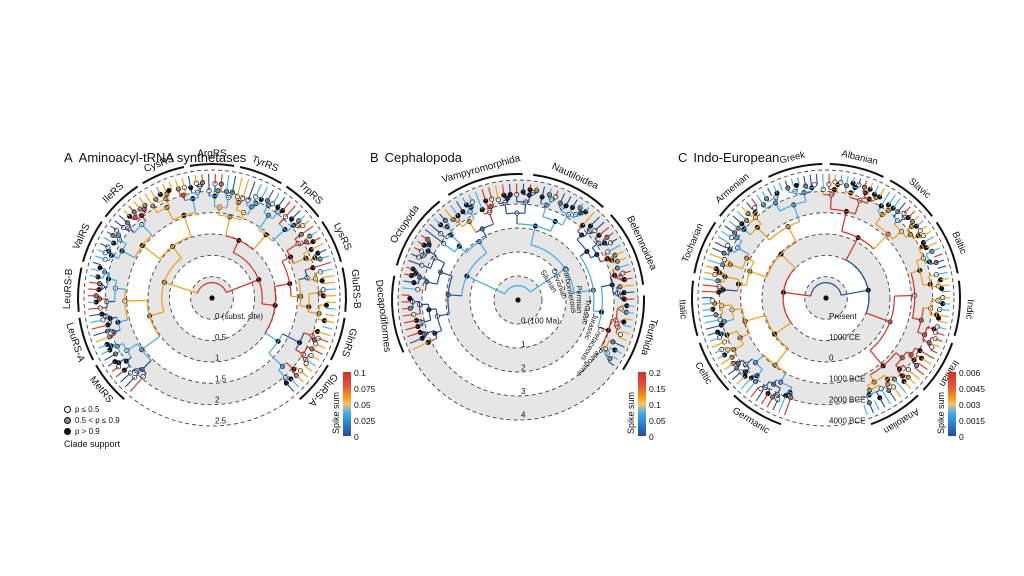  I want to click on clade-arc, so click(695, 308).